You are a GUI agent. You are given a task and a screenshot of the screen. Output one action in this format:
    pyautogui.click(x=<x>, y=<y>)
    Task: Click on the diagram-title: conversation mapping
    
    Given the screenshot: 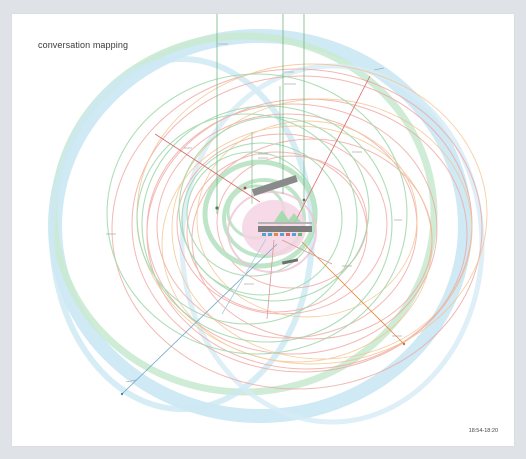 What is the action you would take?
    pyautogui.click(x=83, y=45)
    